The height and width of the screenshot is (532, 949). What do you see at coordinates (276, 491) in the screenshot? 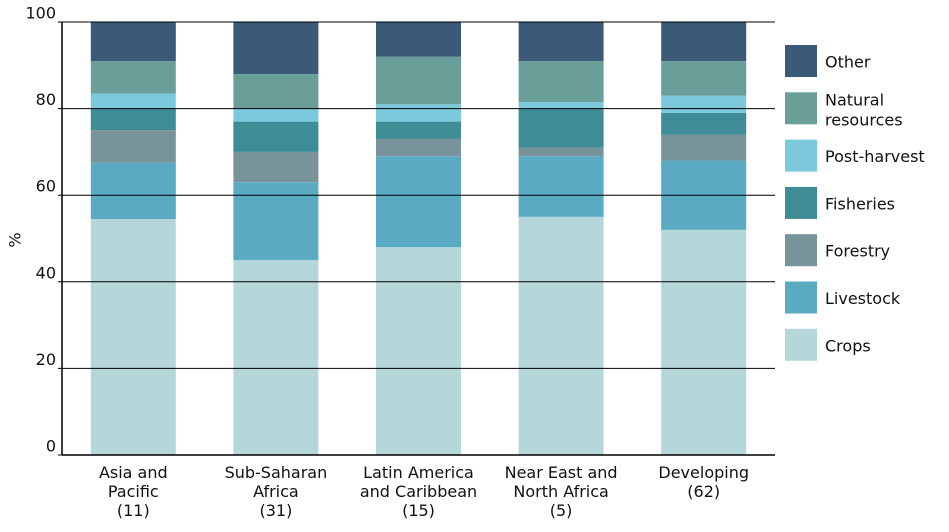
I see `x-tick-label: Sub-Saharan Africa (31)` at bounding box center [276, 491].